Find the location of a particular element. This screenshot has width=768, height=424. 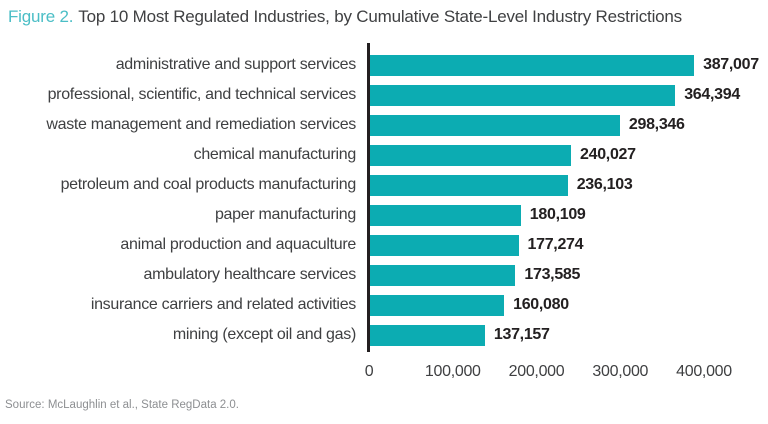

bar-row: animal production and aquaculture 177,274 is located at coordinates (384, 245).